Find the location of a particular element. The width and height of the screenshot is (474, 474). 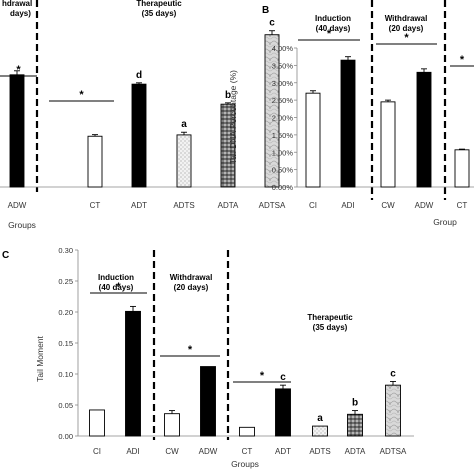

x-axis-title: Group is located at coordinates (445, 222).